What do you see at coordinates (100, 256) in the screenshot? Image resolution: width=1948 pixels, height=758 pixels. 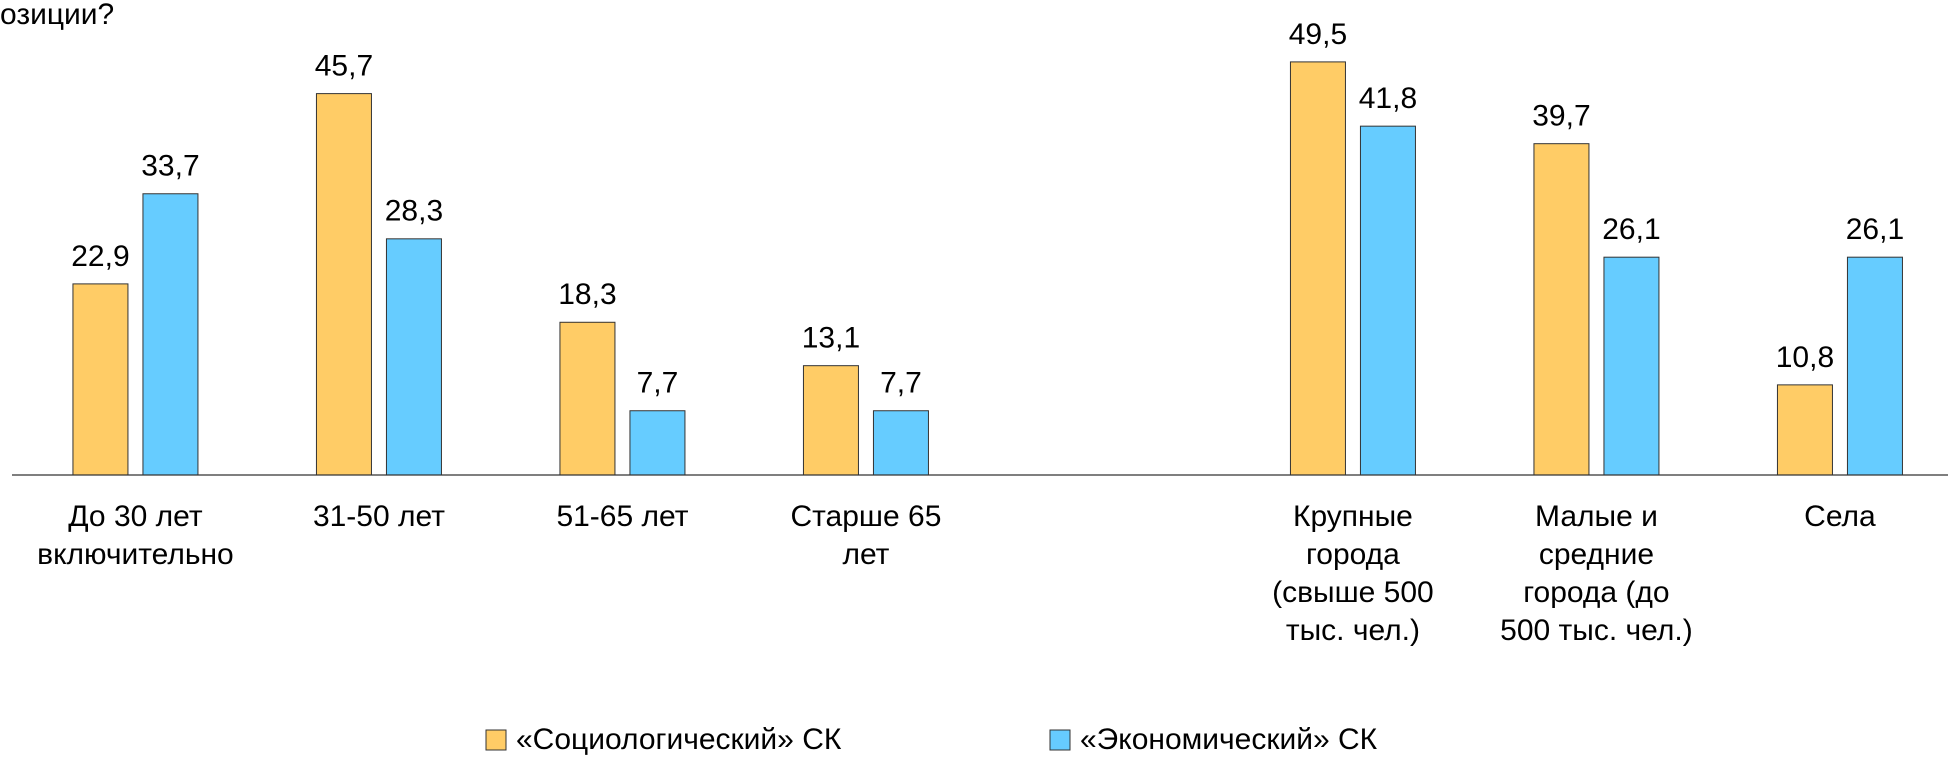 I see `value-label: 22,9` at bounding box center [100, 256].